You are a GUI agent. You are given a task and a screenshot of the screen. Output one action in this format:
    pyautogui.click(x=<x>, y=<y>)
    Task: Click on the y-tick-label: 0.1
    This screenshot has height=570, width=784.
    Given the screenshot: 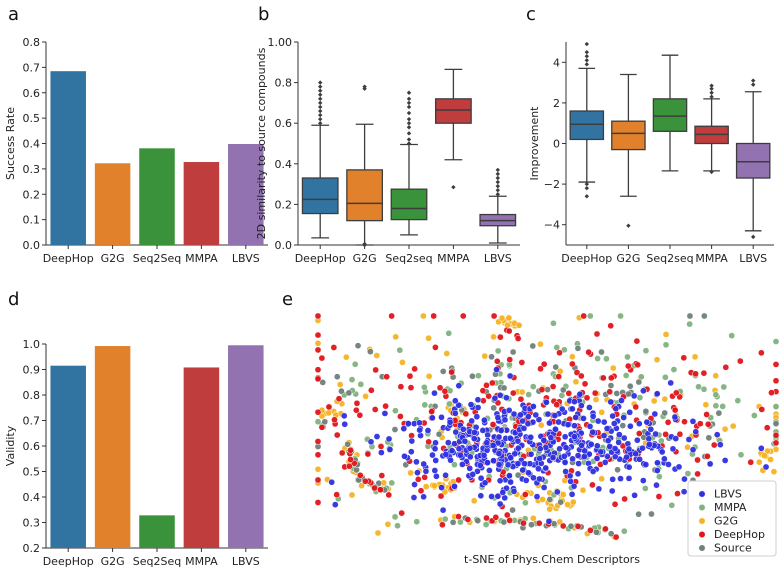 What is the action you would take?
    pyautogui.click(x=32, y=220)
    